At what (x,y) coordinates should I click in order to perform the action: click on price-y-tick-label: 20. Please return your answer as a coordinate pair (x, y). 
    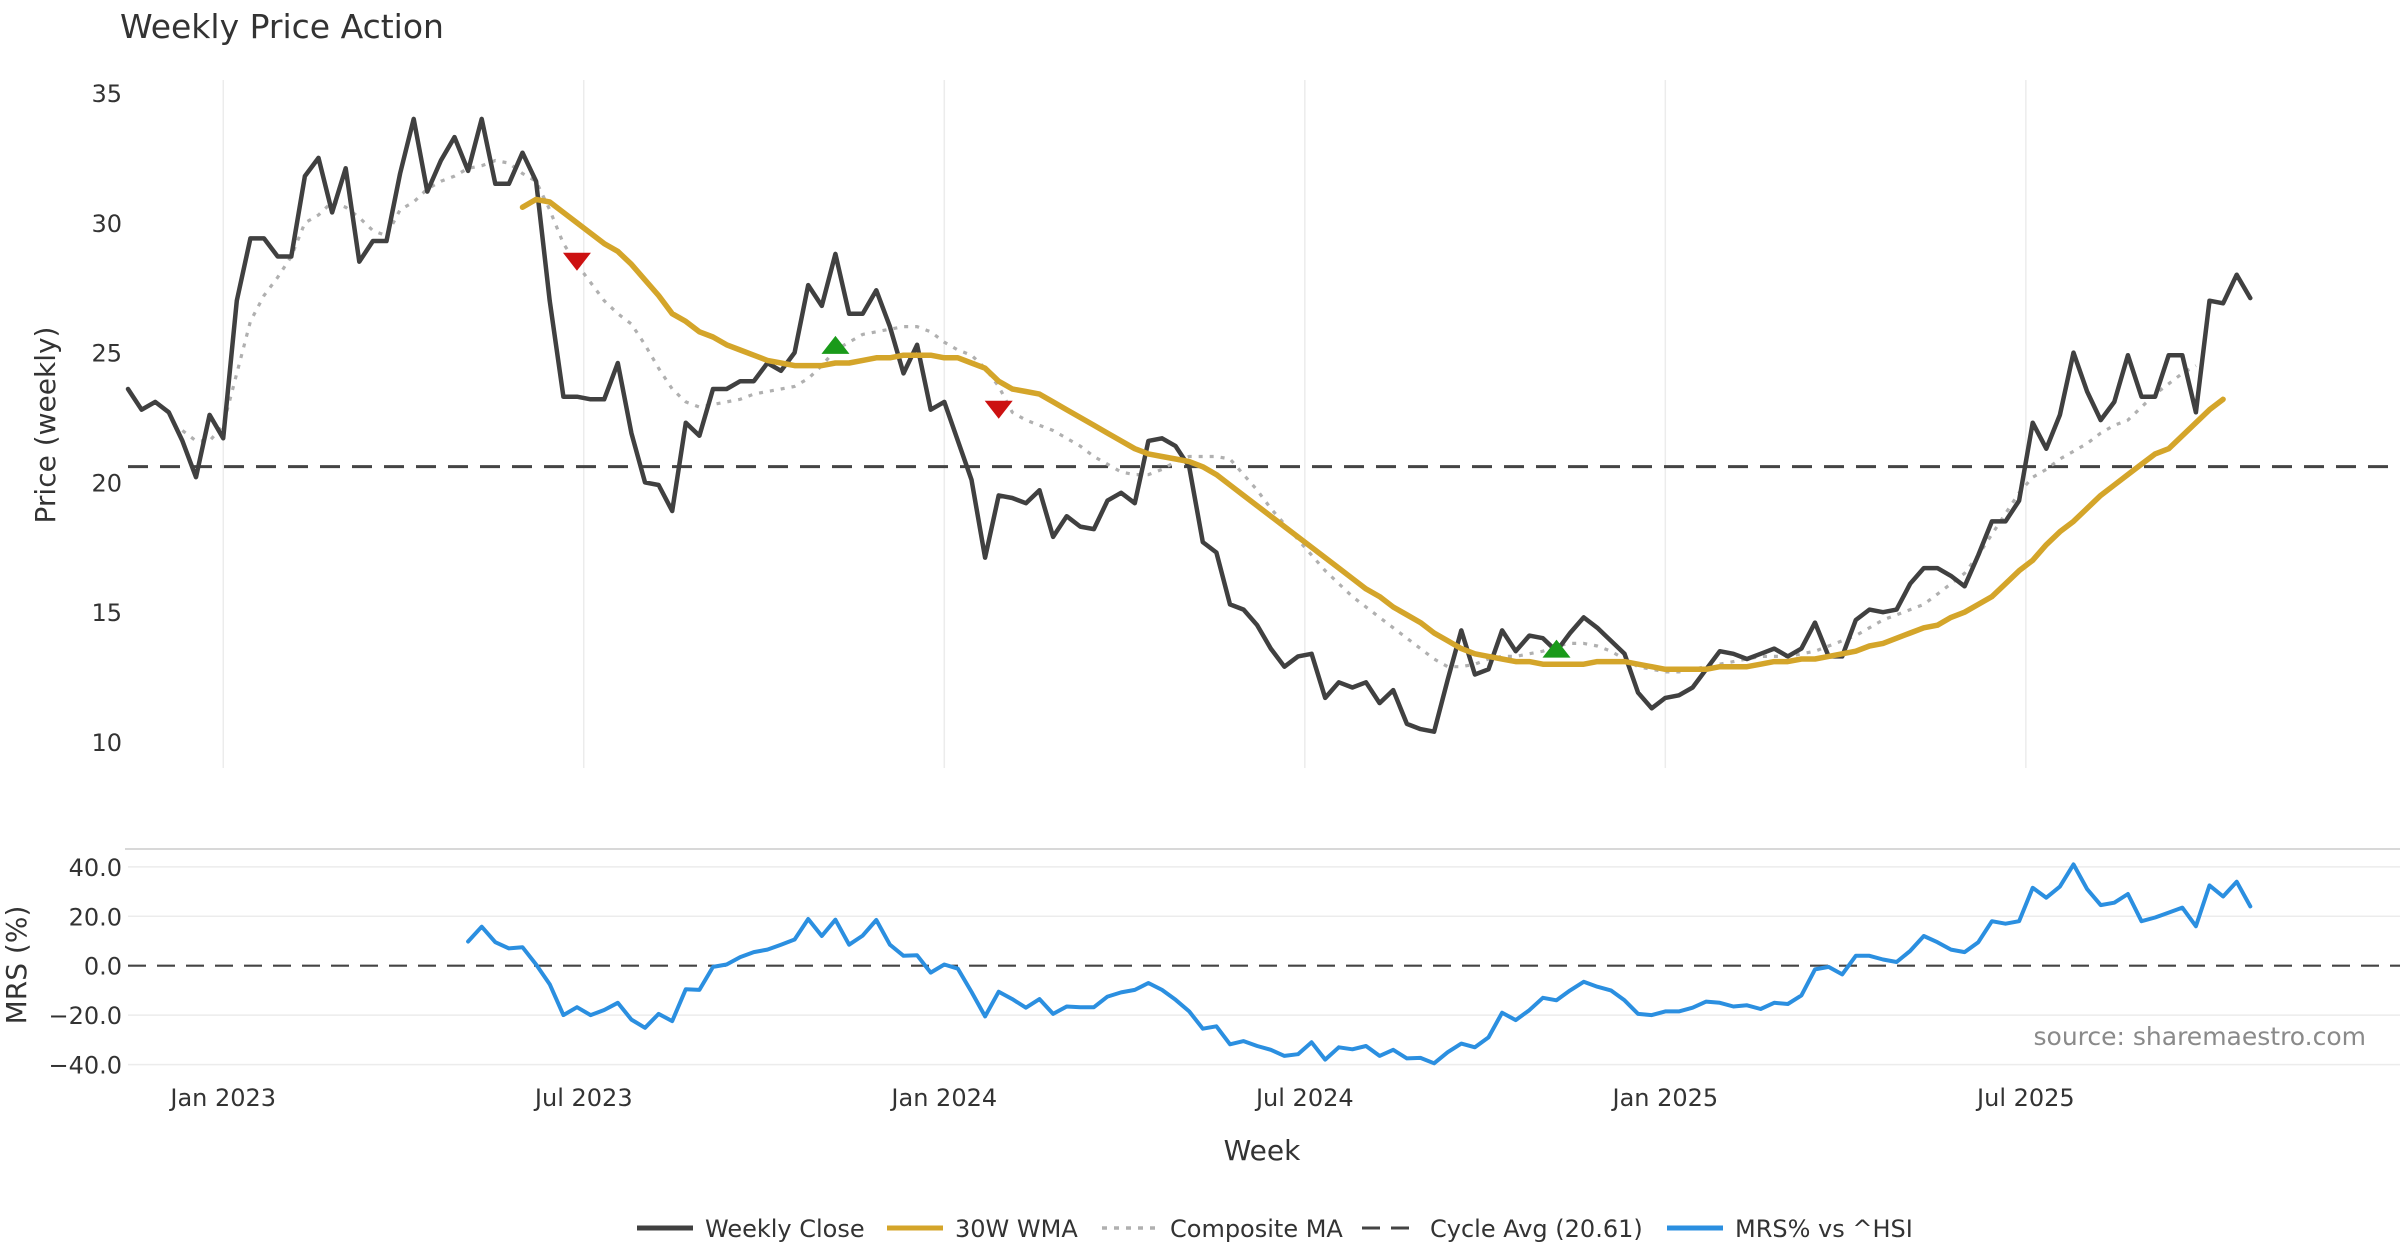
    Looking at the image, I should click on (106, 483).